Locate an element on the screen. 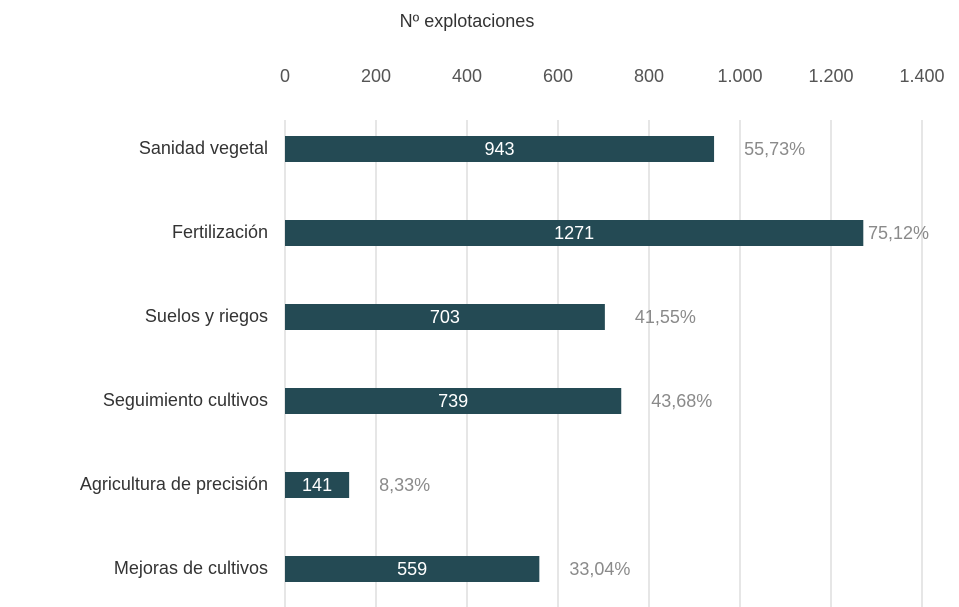  bar-value-label: 943 is located at coordinates (500, 149).